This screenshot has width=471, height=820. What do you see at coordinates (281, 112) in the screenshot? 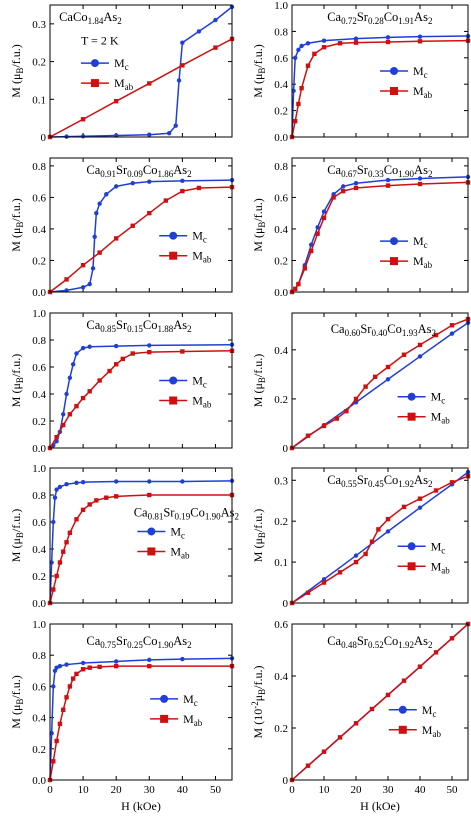
I see `y-tick-label: 0.2` at bounding box center [281, 112].